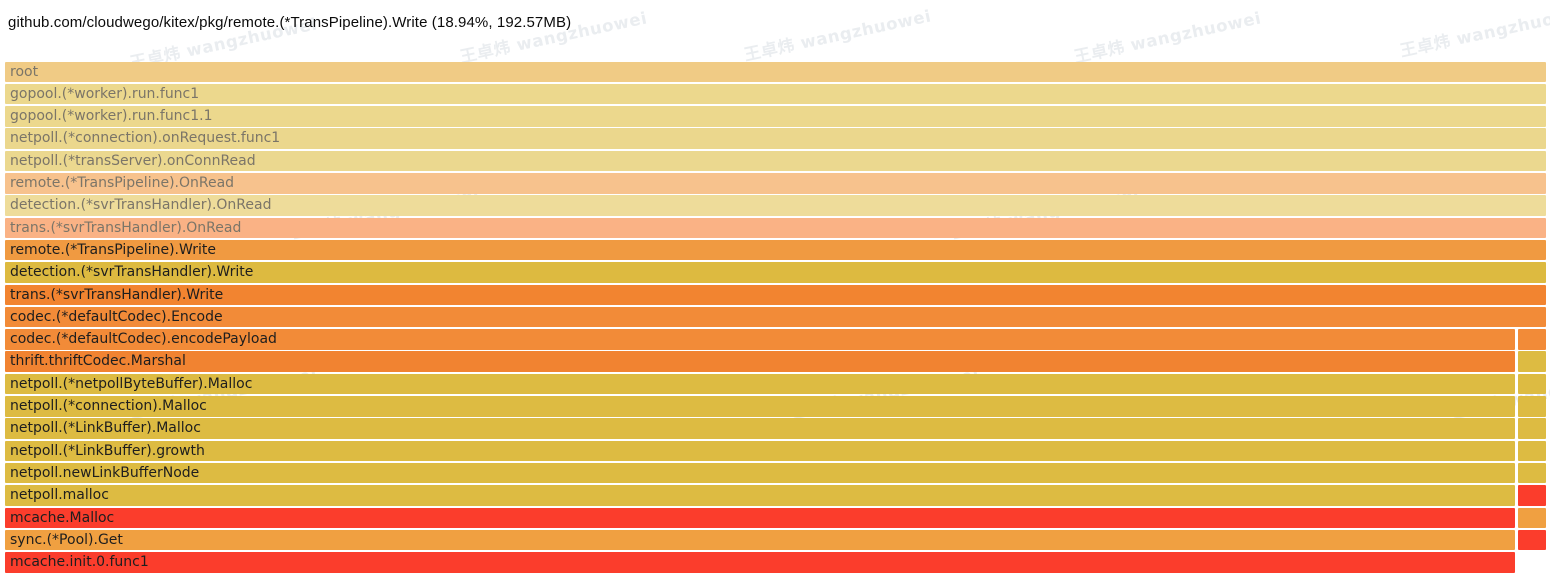  Describe the element at coordinates (24, 71) in the screenshot. I see `flame-frame-label: root` at that location.